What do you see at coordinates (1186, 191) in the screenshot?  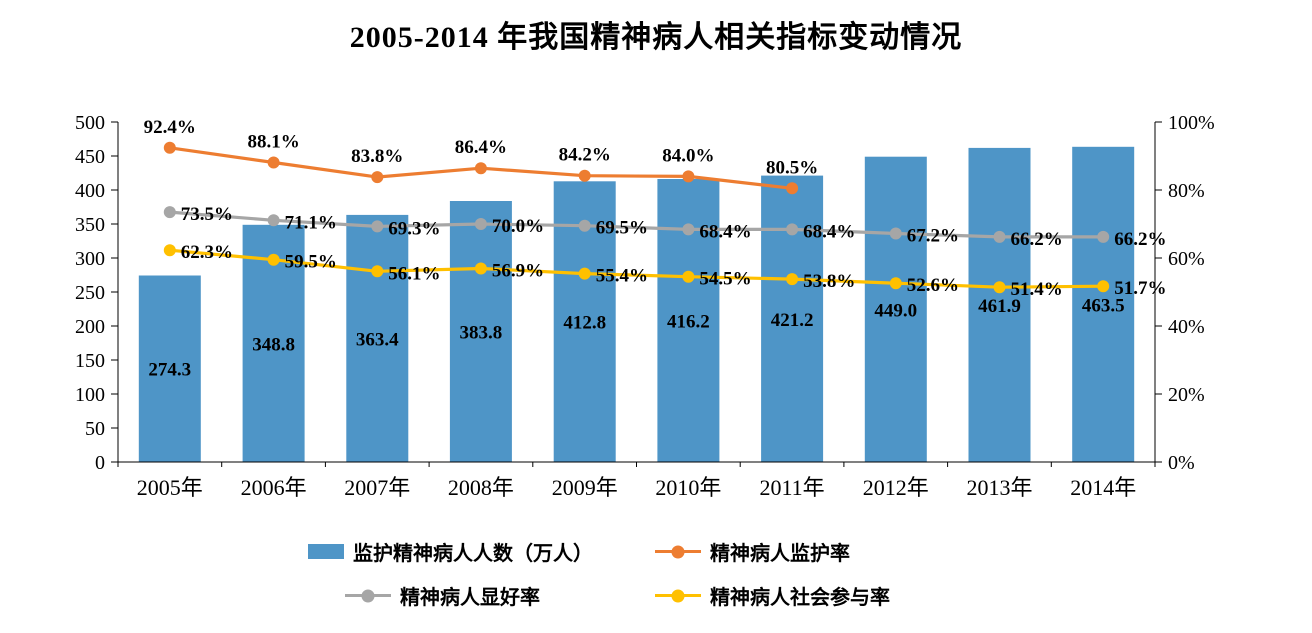 I see `right-axis-label: 80%` at bounding box center [1186, 191].